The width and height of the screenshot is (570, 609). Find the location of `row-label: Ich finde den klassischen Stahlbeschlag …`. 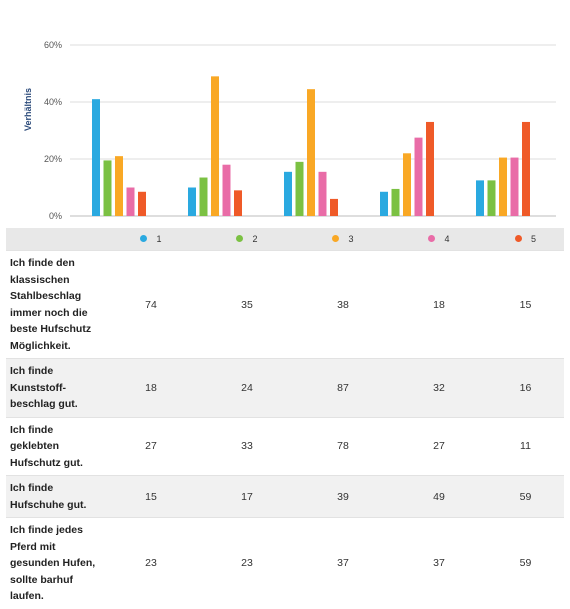

row-label: Ich finde den klassischen Stahlbeschlag … is located at coordinates (54, 304).